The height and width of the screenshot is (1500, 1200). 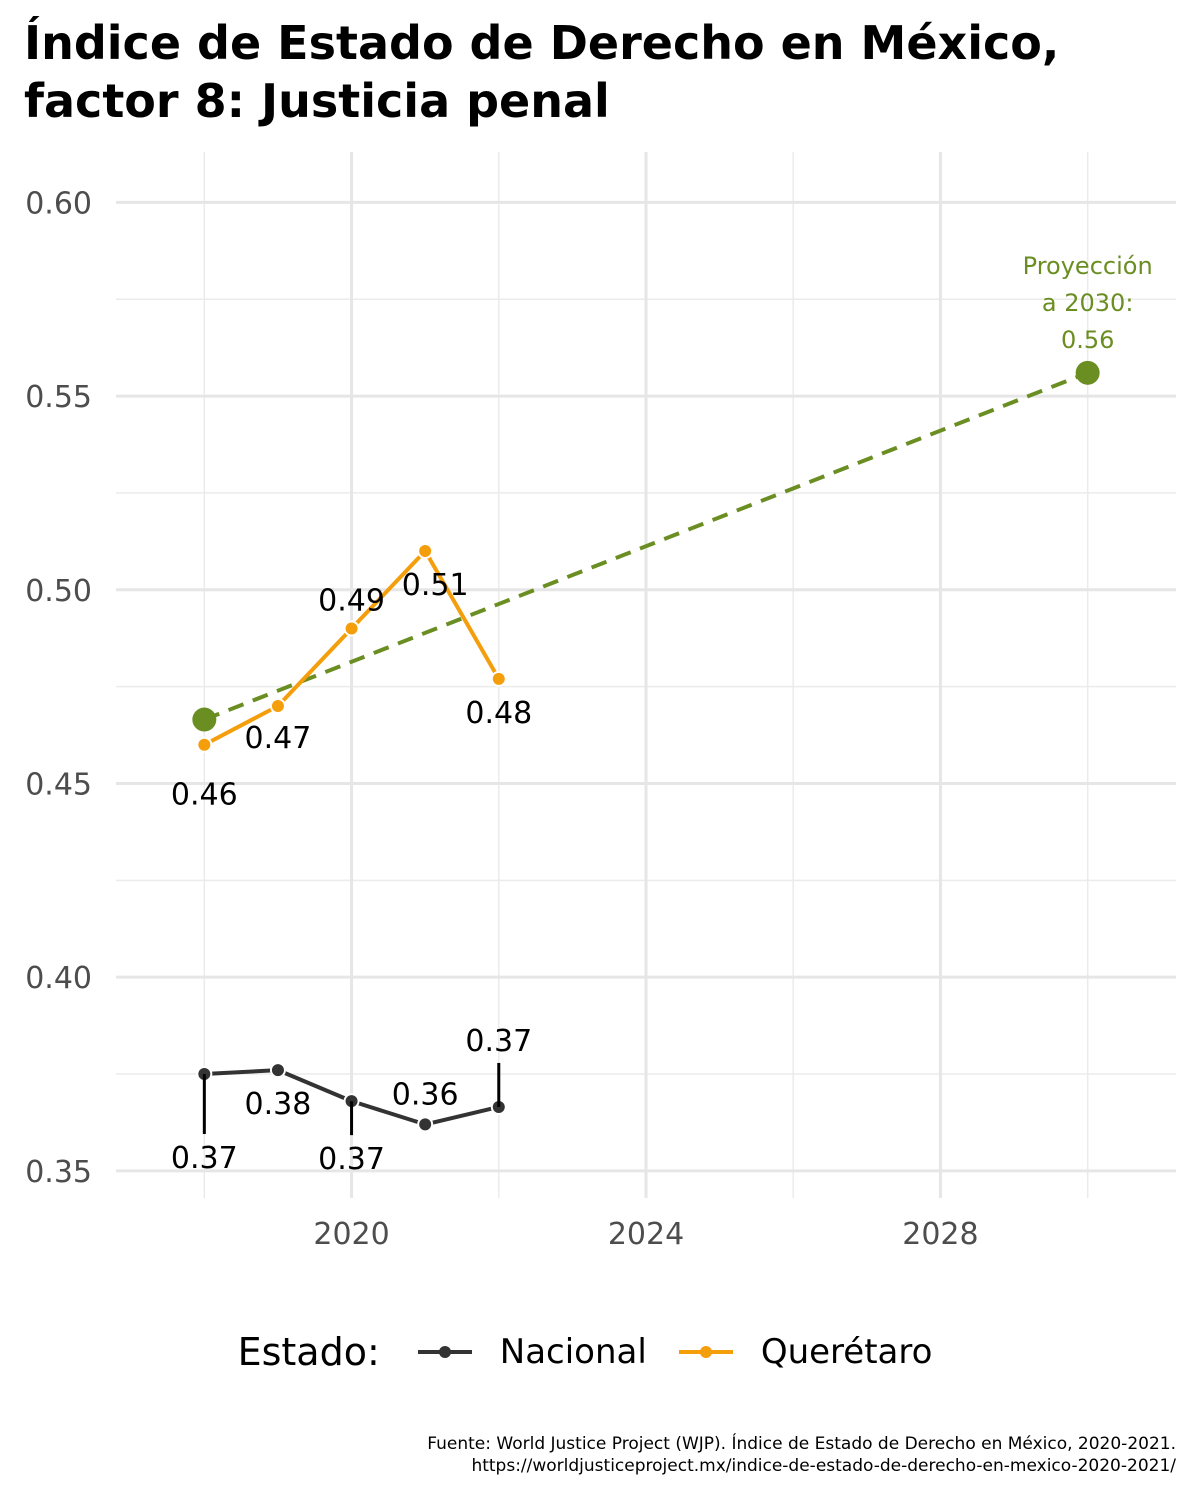 I want to click on y-tick-label: 0.35, so click(x=58, y=1172).